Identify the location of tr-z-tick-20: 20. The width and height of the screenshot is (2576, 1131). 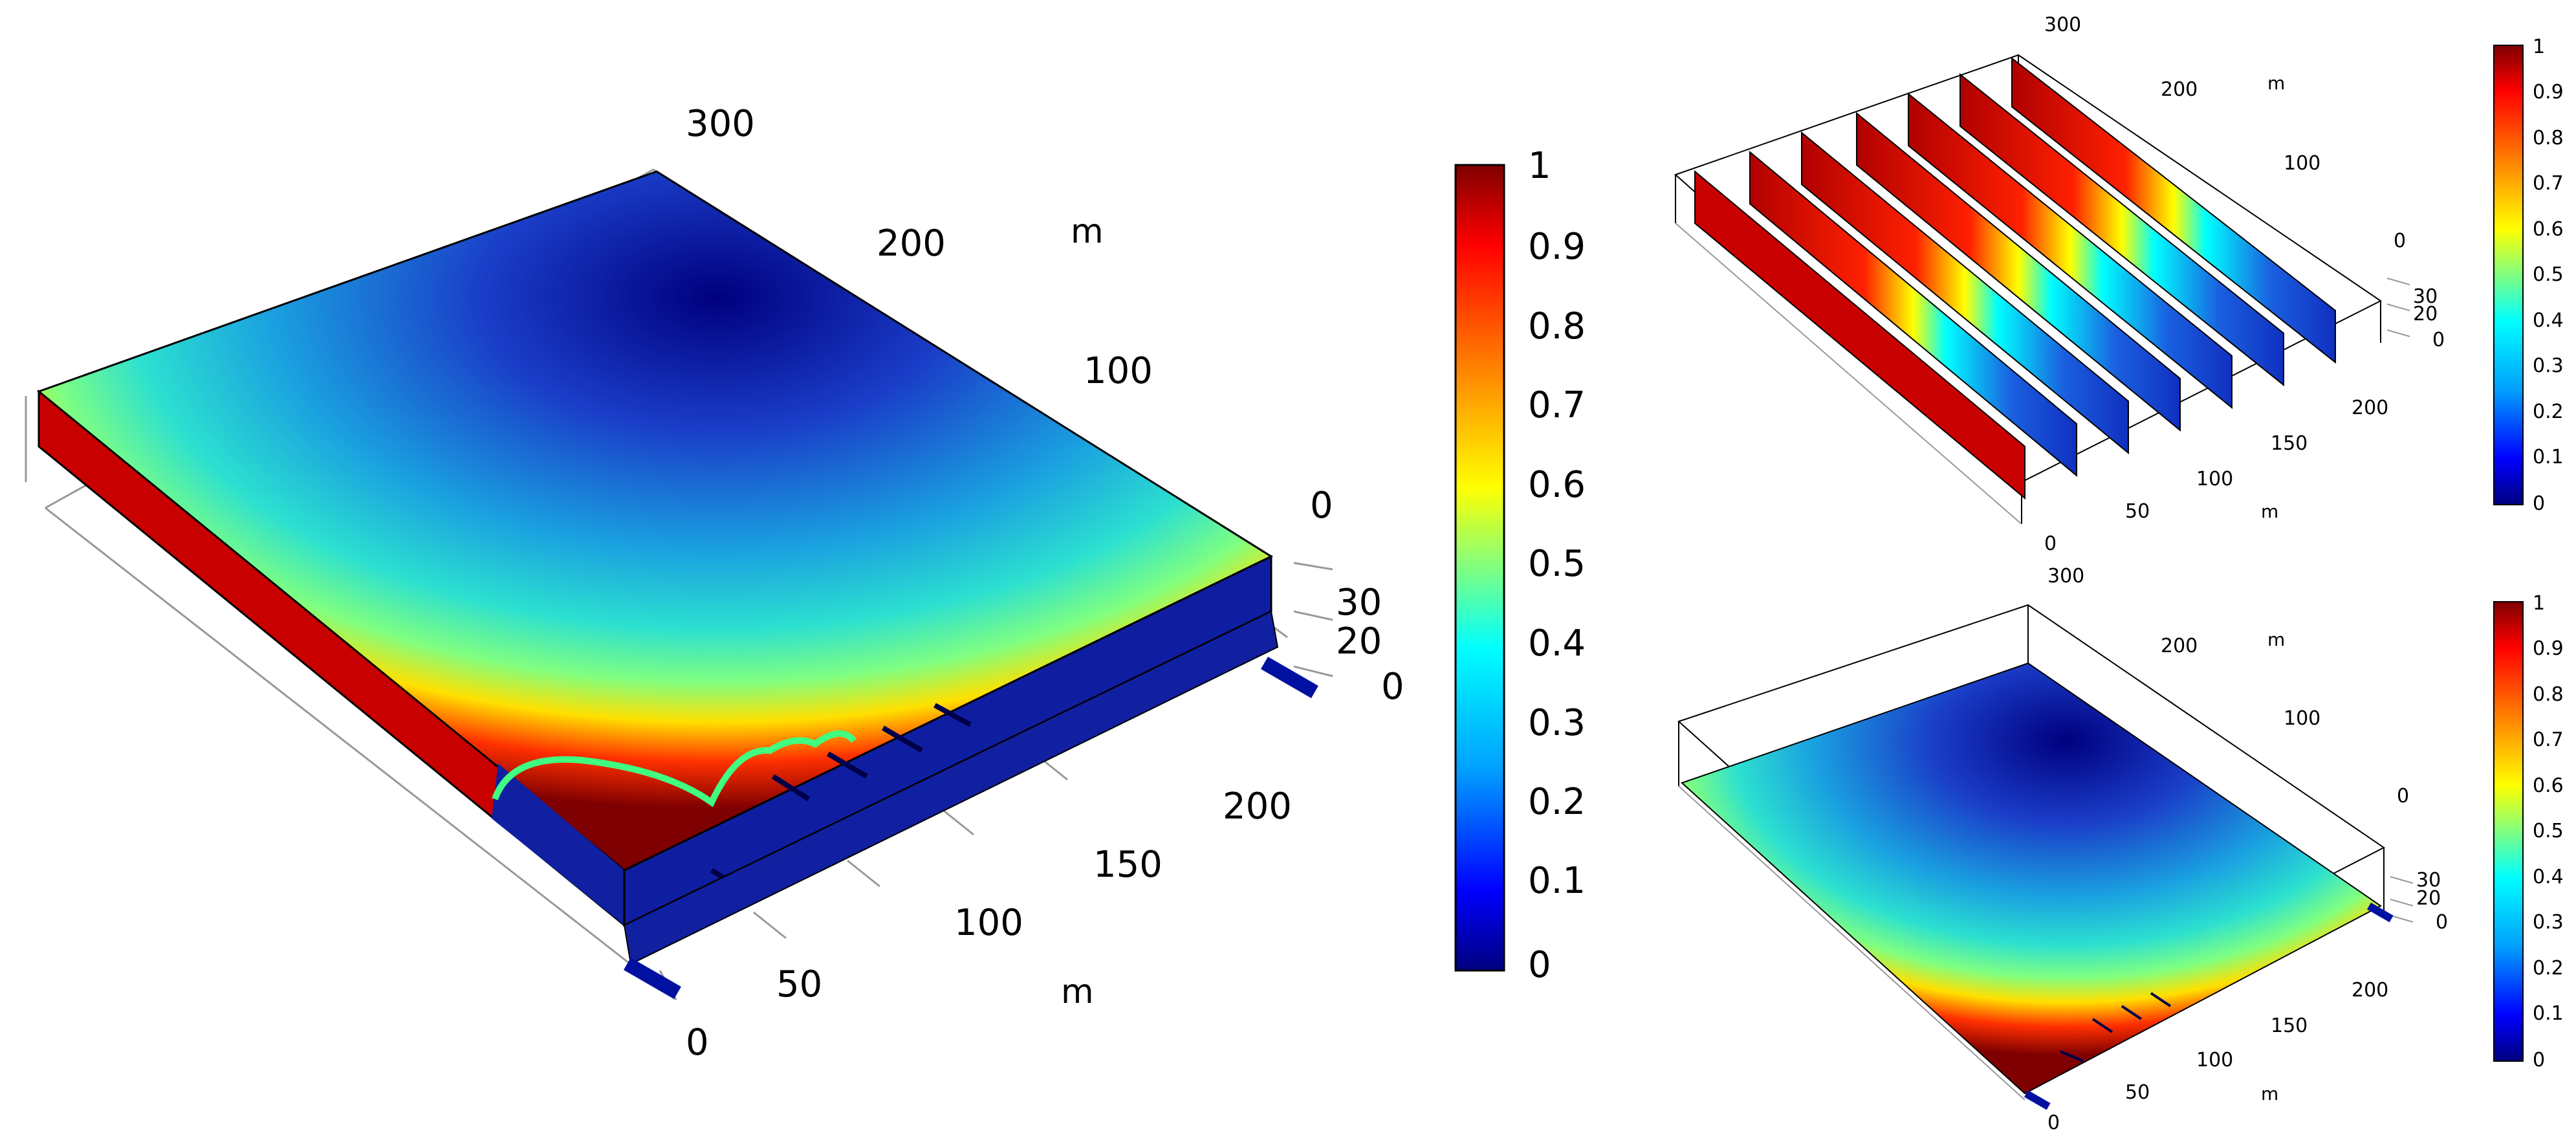
(2425, 314).